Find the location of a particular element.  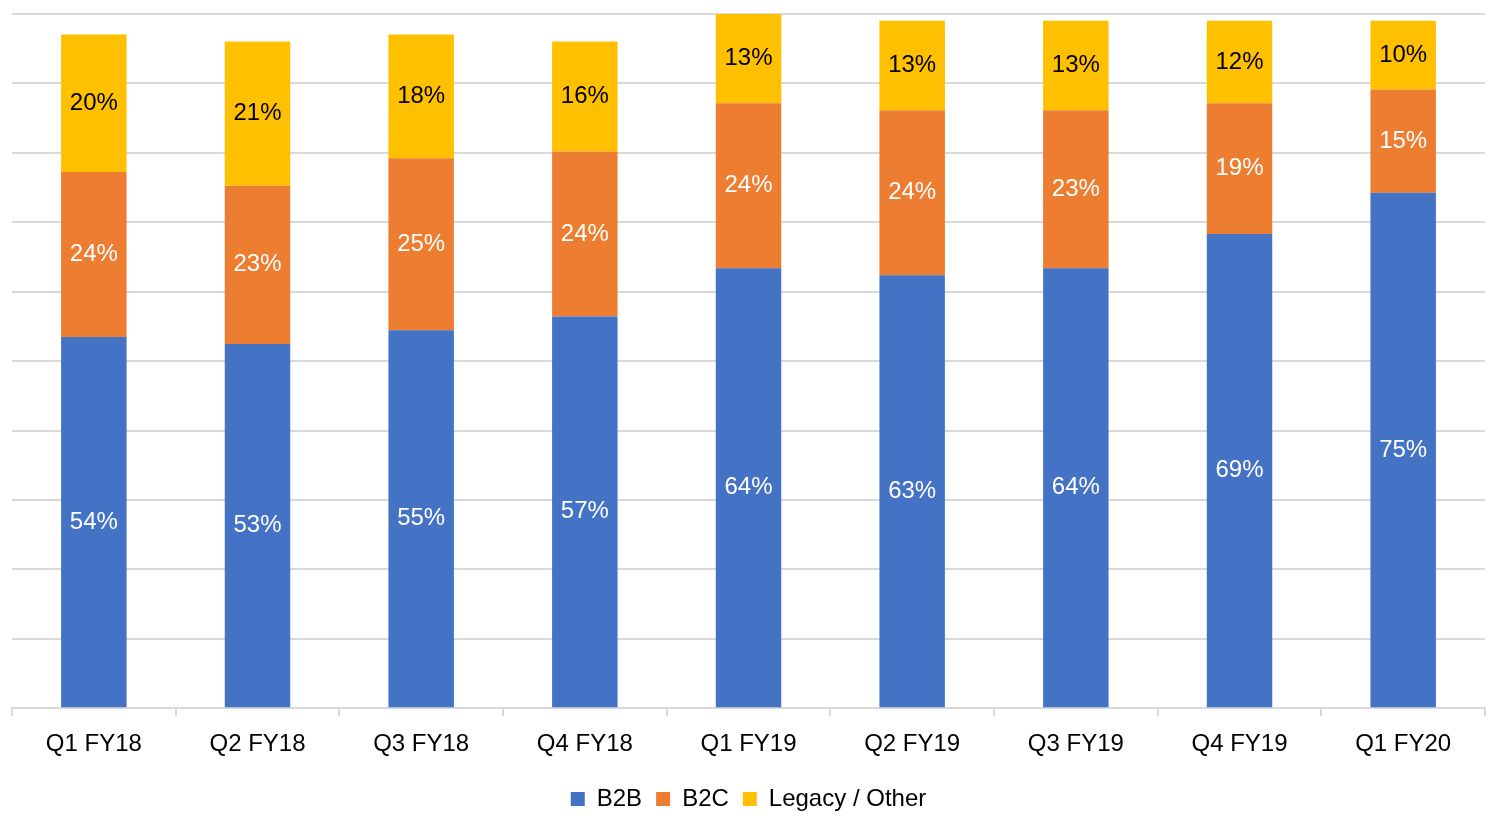

data-label: 21% is located at coordinates (257, 112).